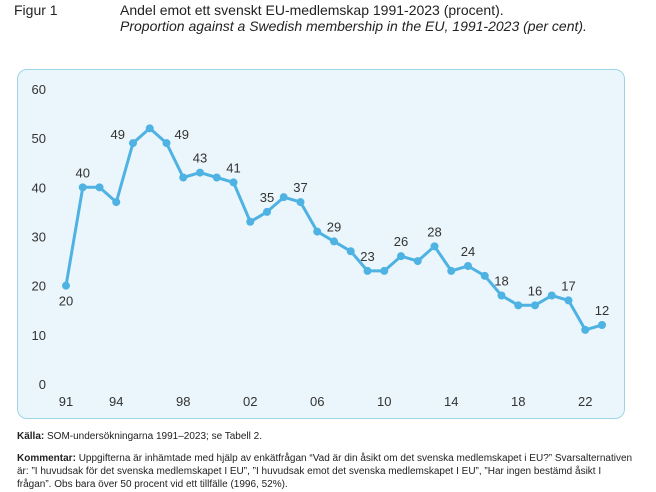  What do you see at coordinates (31, 436) in the screenshot?
I see `source-label: Källa:` at bounding box center [31, 436].